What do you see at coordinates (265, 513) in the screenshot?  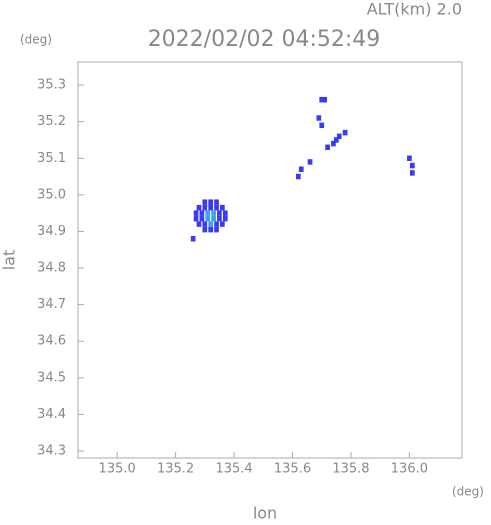 I see `x-axis-label: lon` at bounding box center [265, 513].